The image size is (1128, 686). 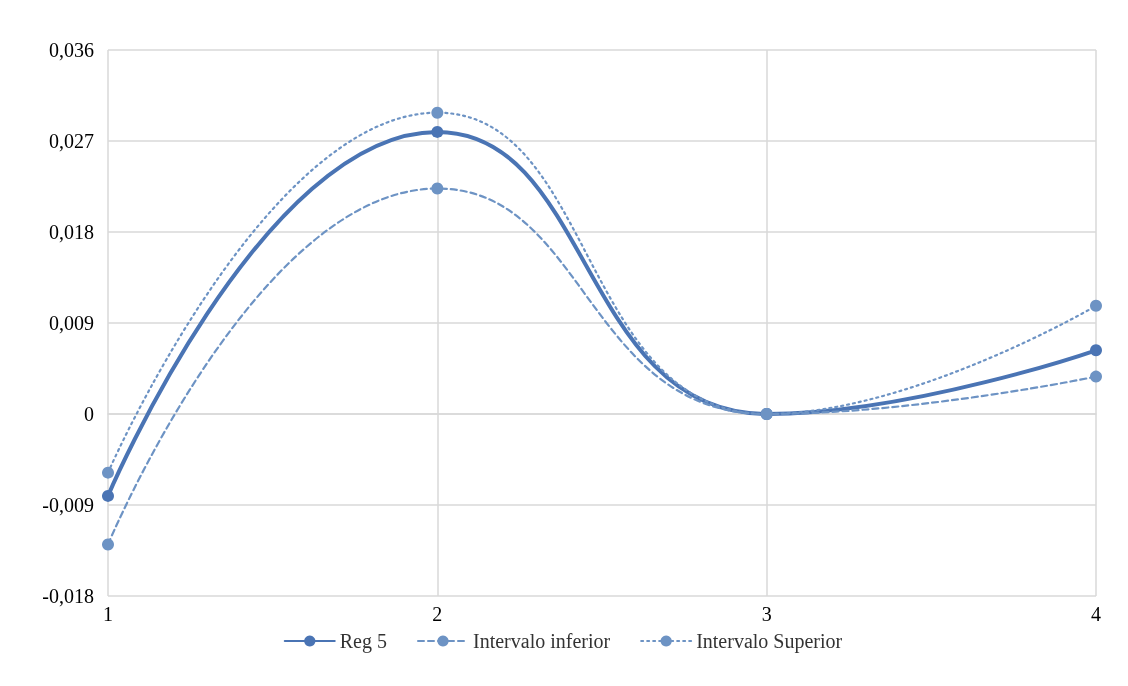 I want to click on x-tick-label: 1, so click(x=108, y=614).